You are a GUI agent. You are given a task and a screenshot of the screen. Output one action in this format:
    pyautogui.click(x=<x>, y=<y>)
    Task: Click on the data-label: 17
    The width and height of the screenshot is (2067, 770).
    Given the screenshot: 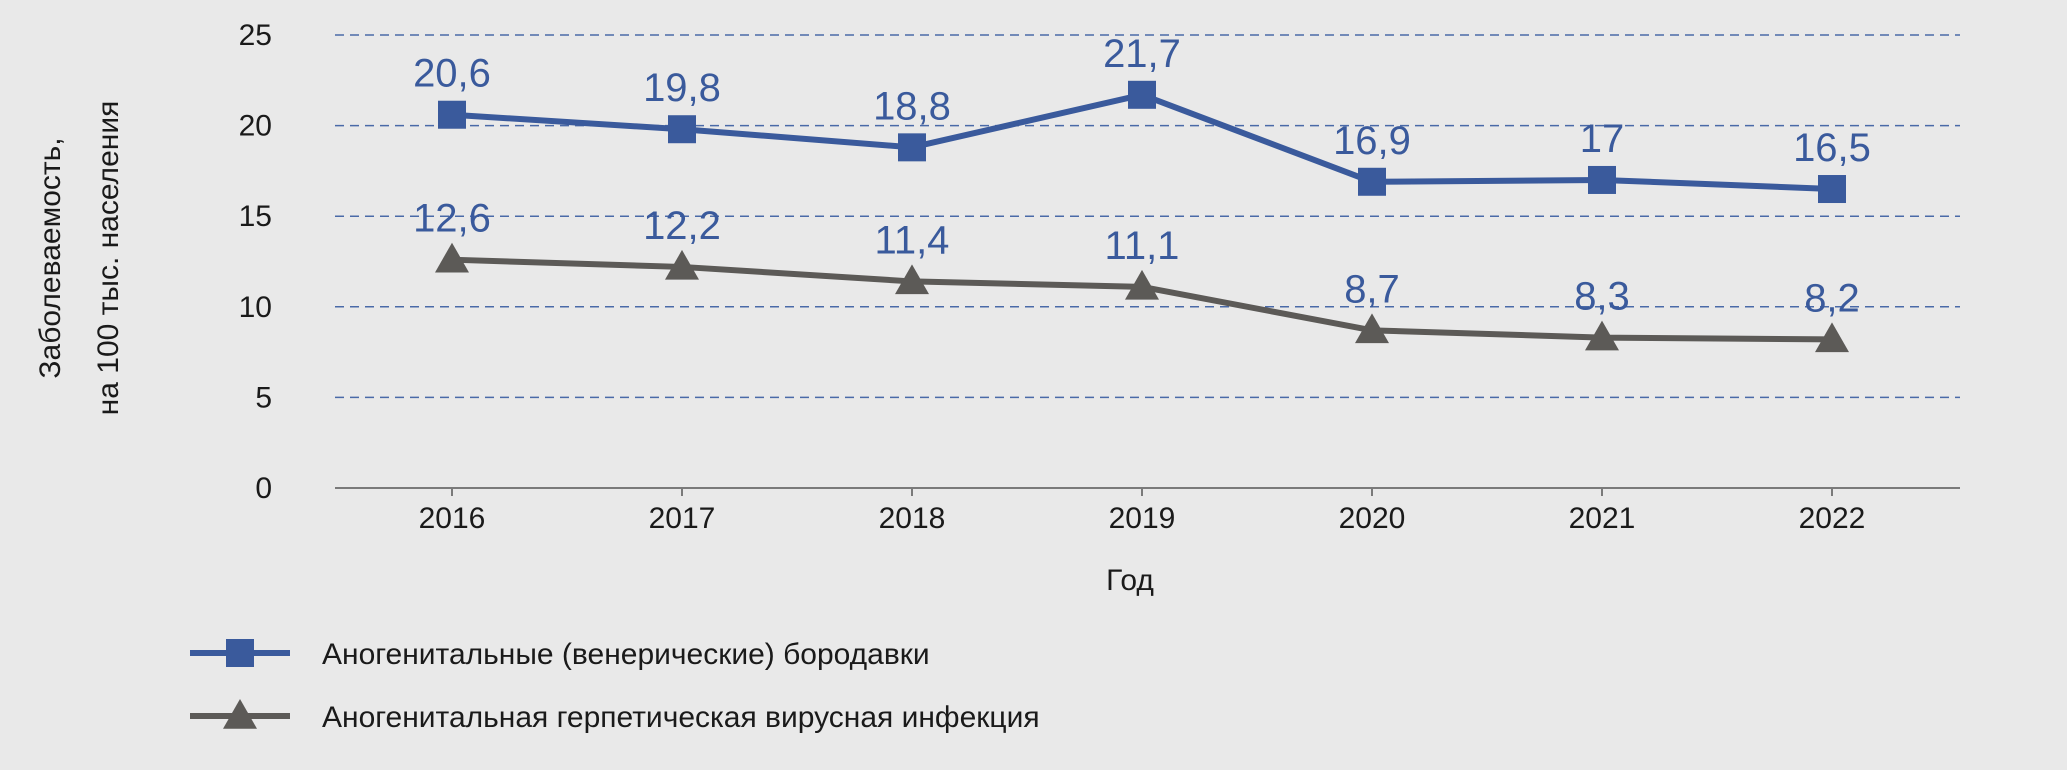 What is the action you would take?
    pyautogui.click(x=1602, y=139)
    